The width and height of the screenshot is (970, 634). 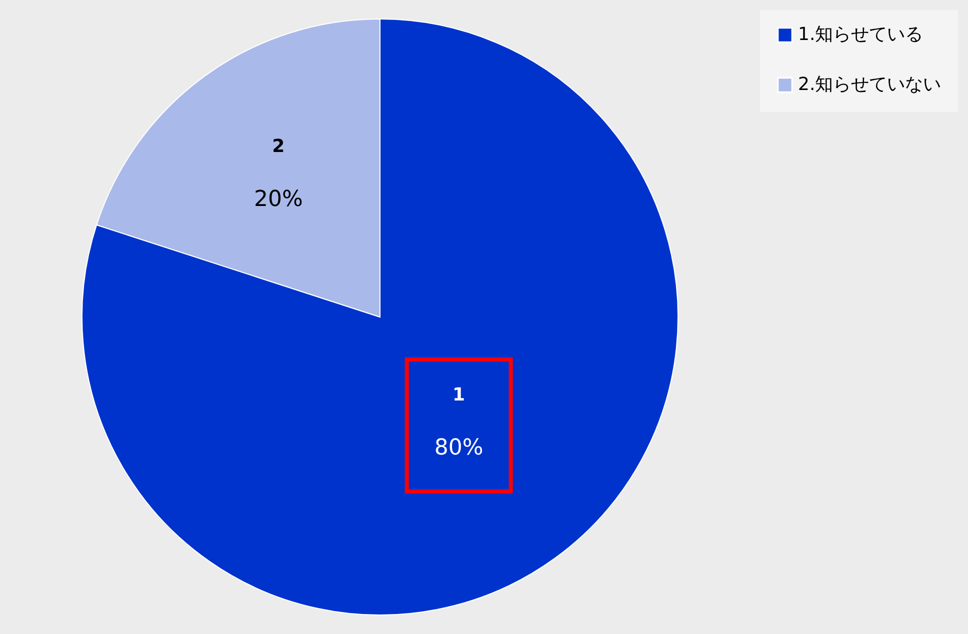 What do you see at coordinates (278, 147) in the screenshot?
I see `text: 2` at bounding box center [278, 147].